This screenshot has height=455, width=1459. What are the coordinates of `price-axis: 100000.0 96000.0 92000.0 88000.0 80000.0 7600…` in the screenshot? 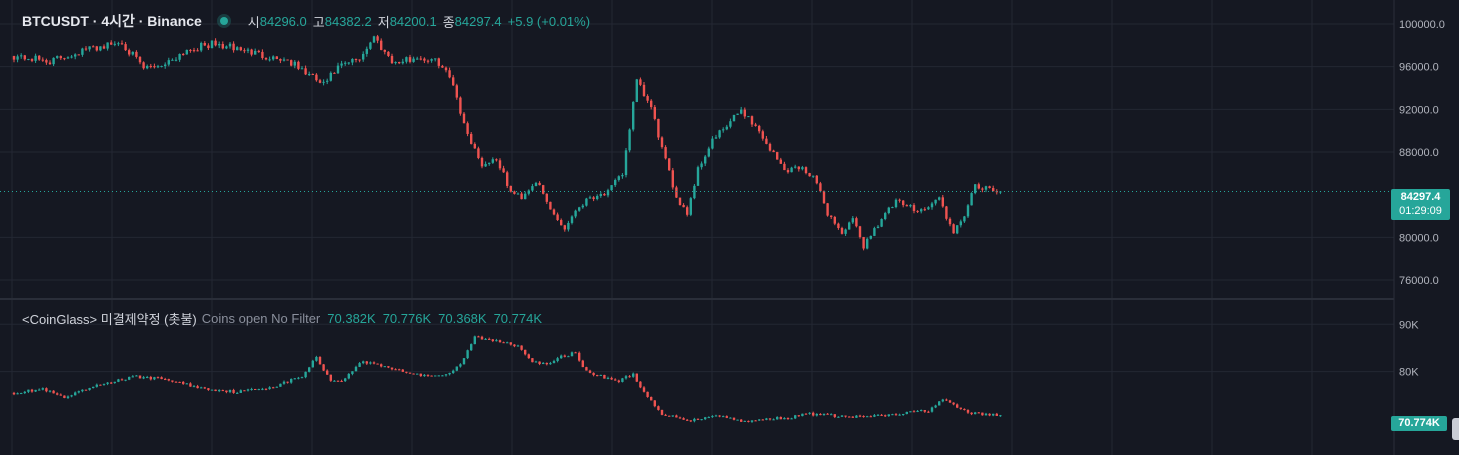 It's located at (1422, 199).